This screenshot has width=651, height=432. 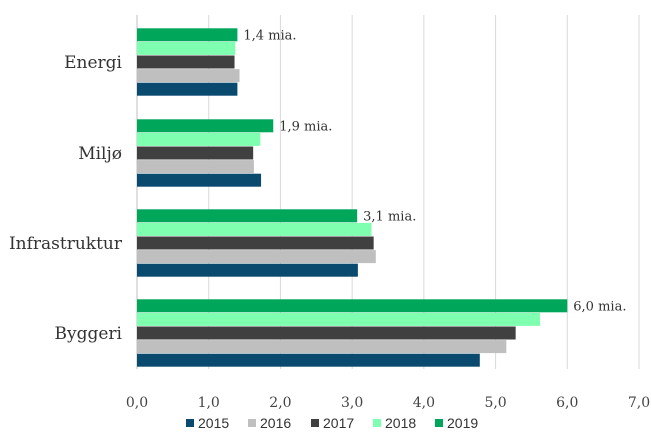 What do you see at coordinates (213, 423) in the screenshot?
I see `legend-label: 2015` at bounding box center [213, 423].